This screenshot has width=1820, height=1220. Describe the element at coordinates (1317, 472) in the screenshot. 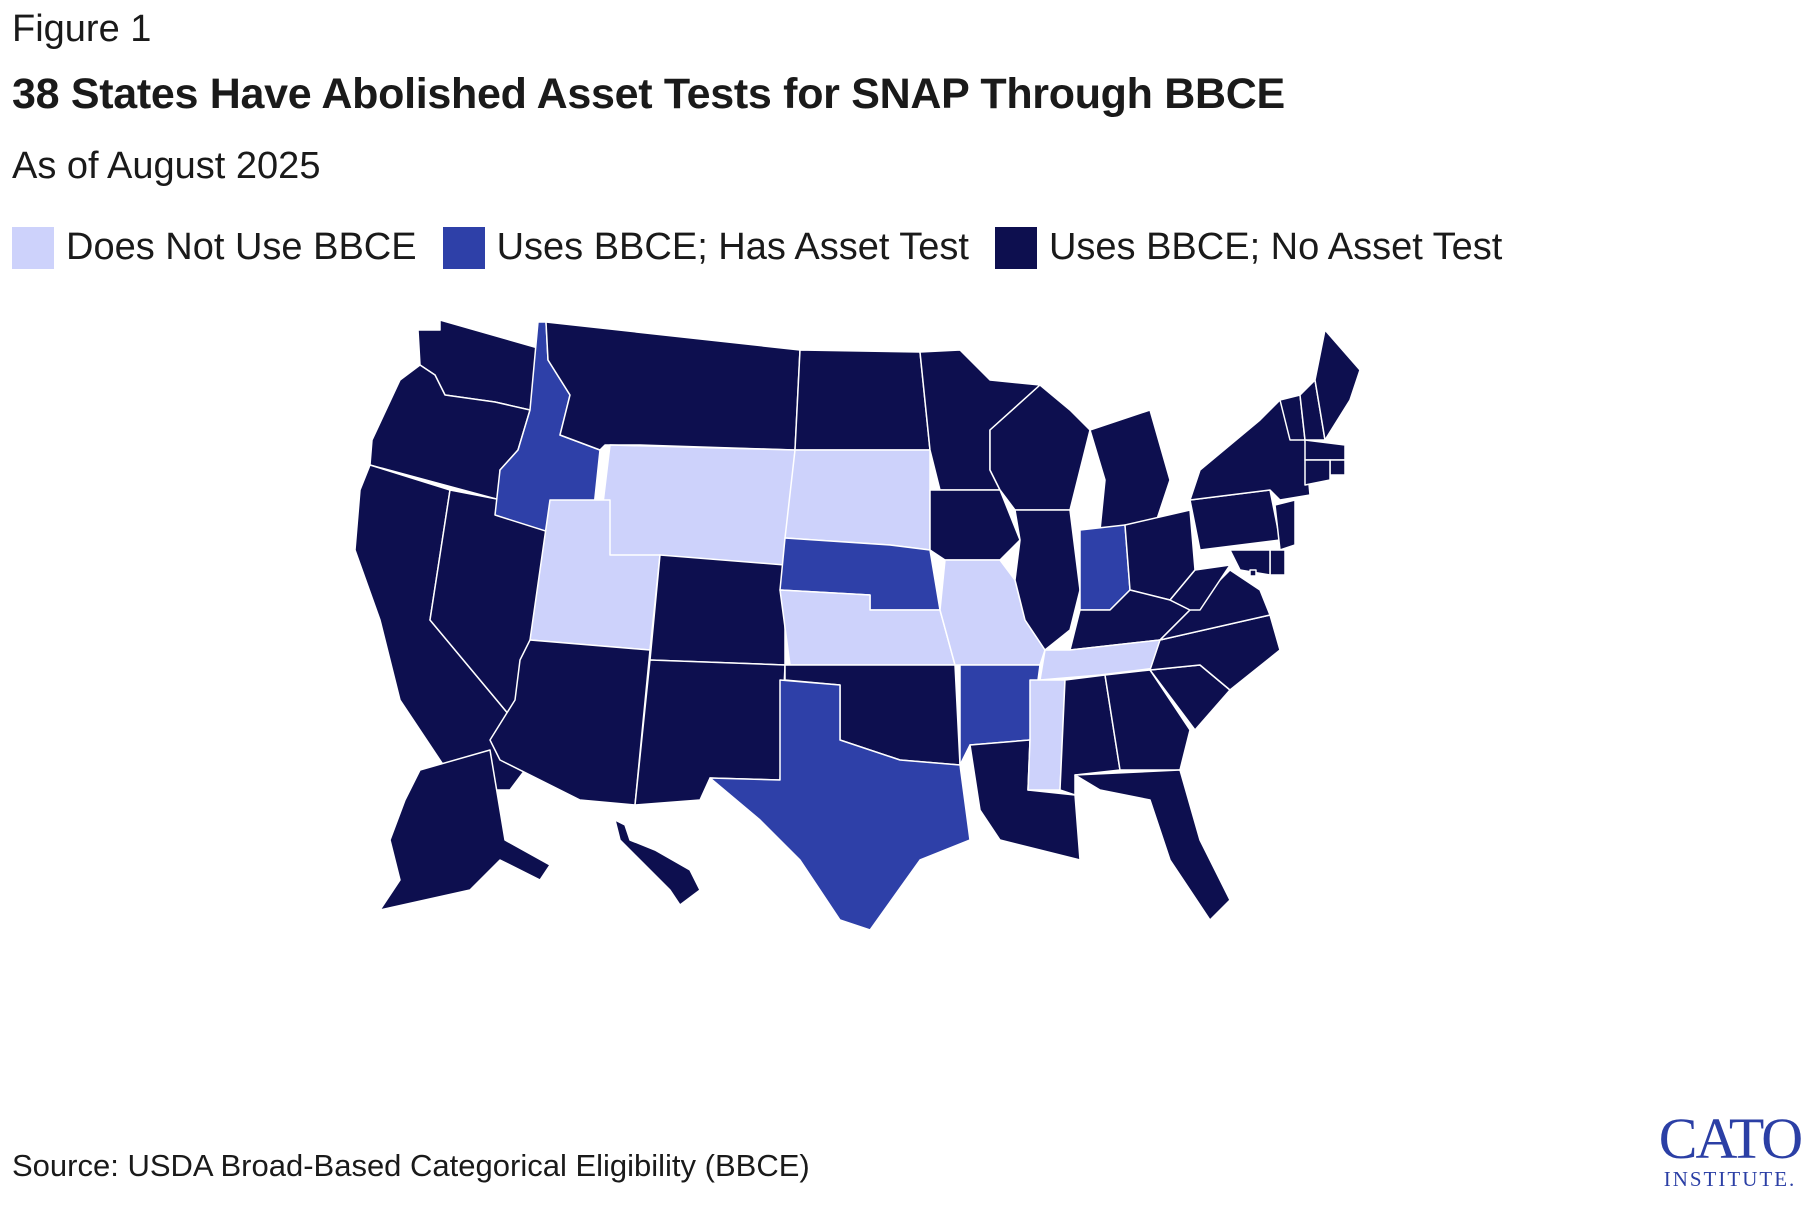

I see `state-connecticut` at that location.